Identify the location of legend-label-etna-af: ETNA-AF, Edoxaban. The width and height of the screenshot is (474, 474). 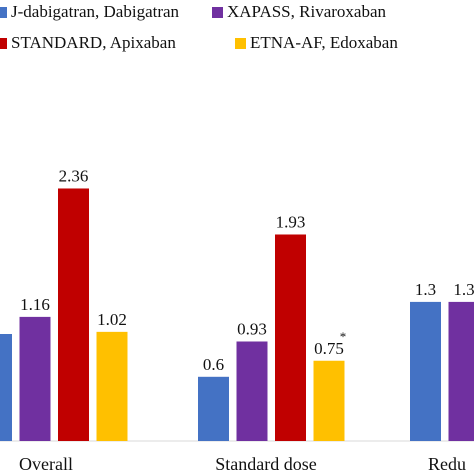
(324, 42).